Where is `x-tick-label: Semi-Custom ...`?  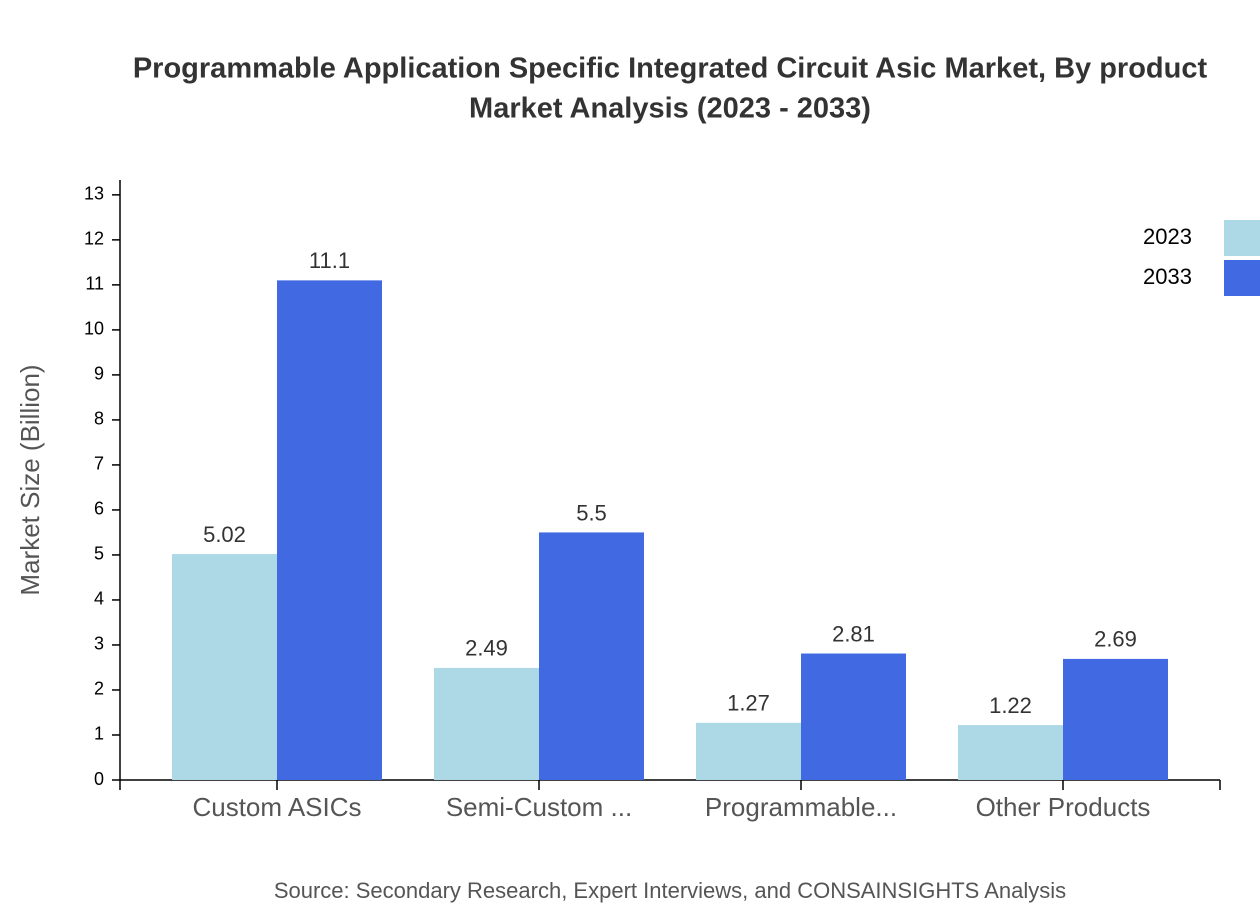
x-tick-label: Semi-Custom ... is located at coordinates (539, 807).